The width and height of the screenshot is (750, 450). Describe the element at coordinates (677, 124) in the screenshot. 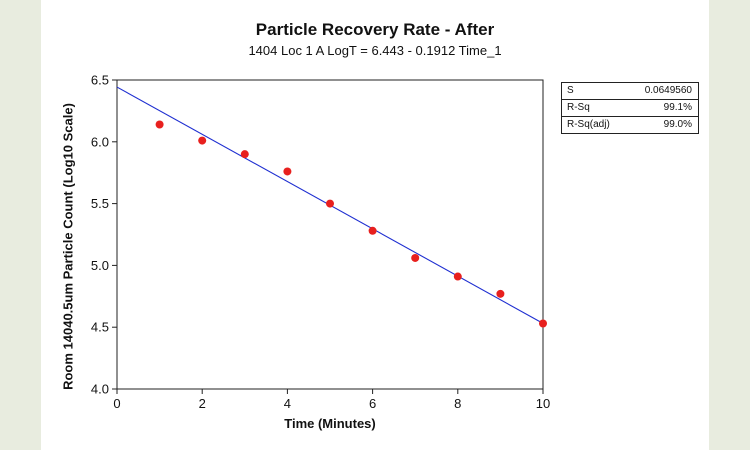

I see `stats-value: 99.0%` at that location.